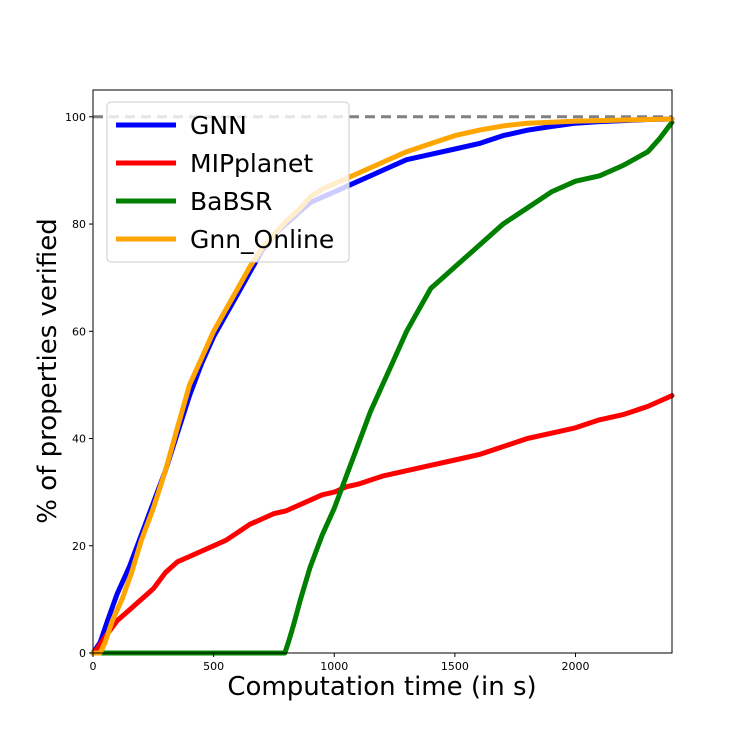  I want to click on legend-box, so click(228, 182).